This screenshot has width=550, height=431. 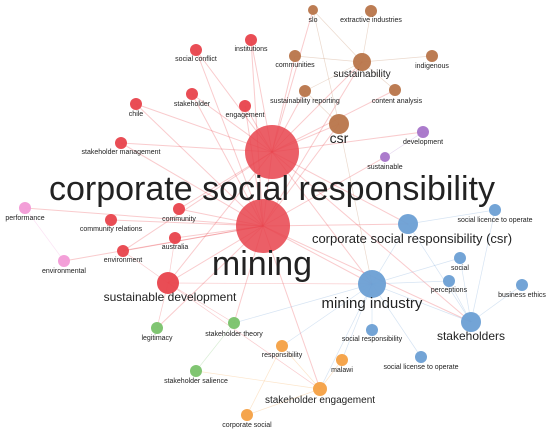 I want to click on node-development, so click(x=423, y=132).